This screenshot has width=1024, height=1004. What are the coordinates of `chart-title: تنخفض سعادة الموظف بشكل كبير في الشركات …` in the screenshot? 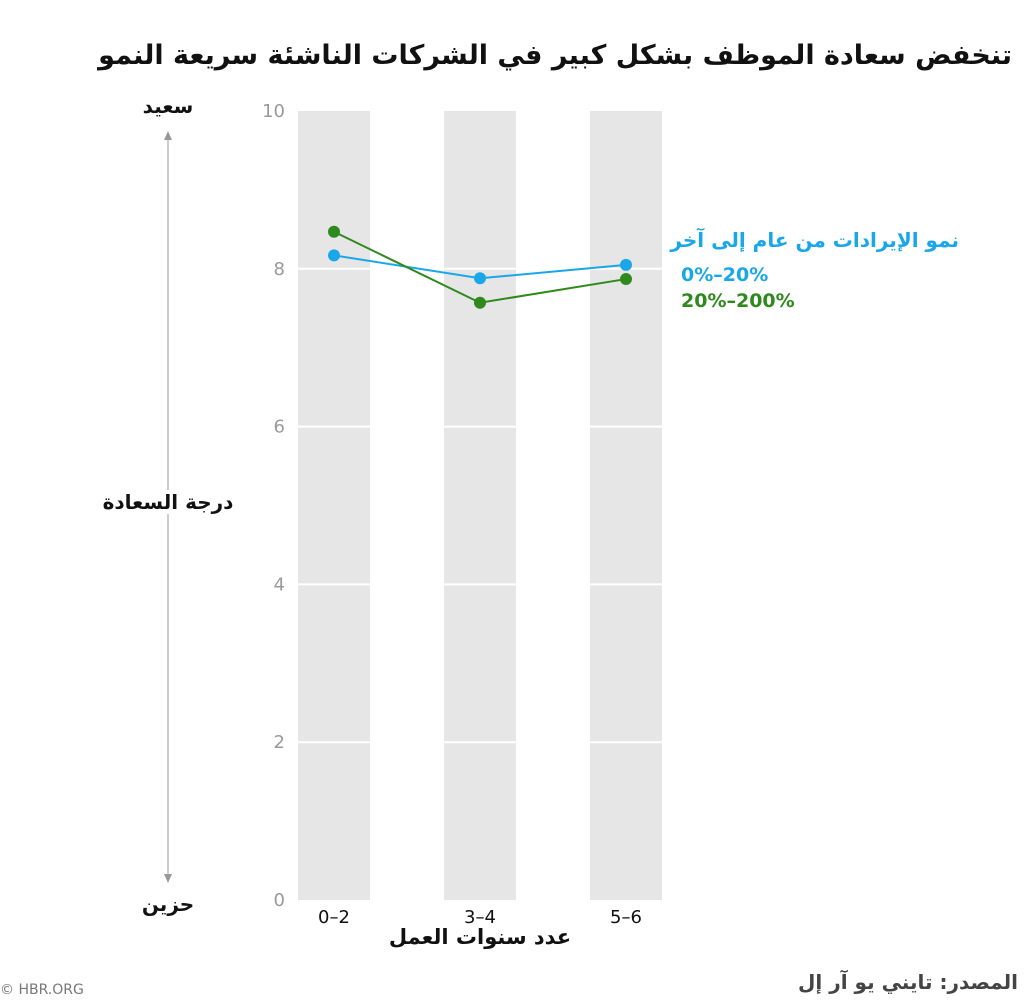 It's located at (555, 55).